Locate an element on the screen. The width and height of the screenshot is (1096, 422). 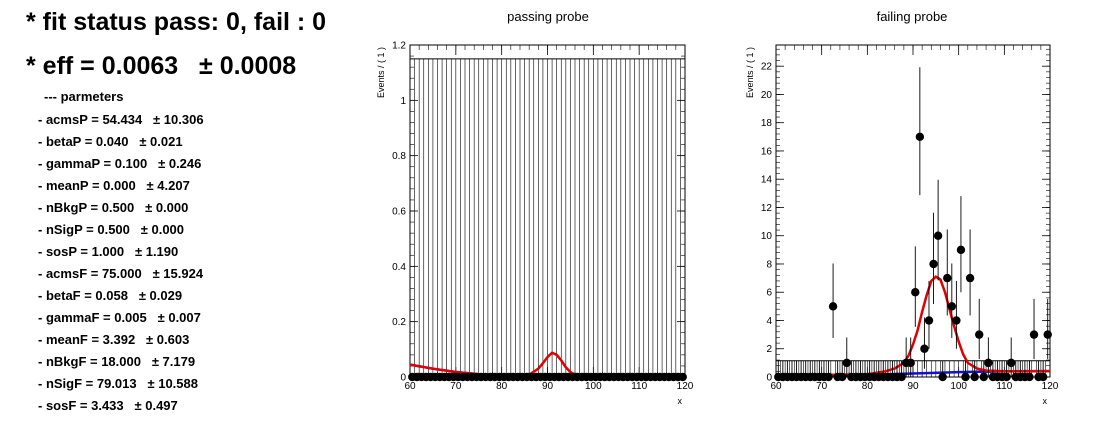
parameter-row: - acmsP = 54.434 ± 10.306 is located at coordinates (121, 119).